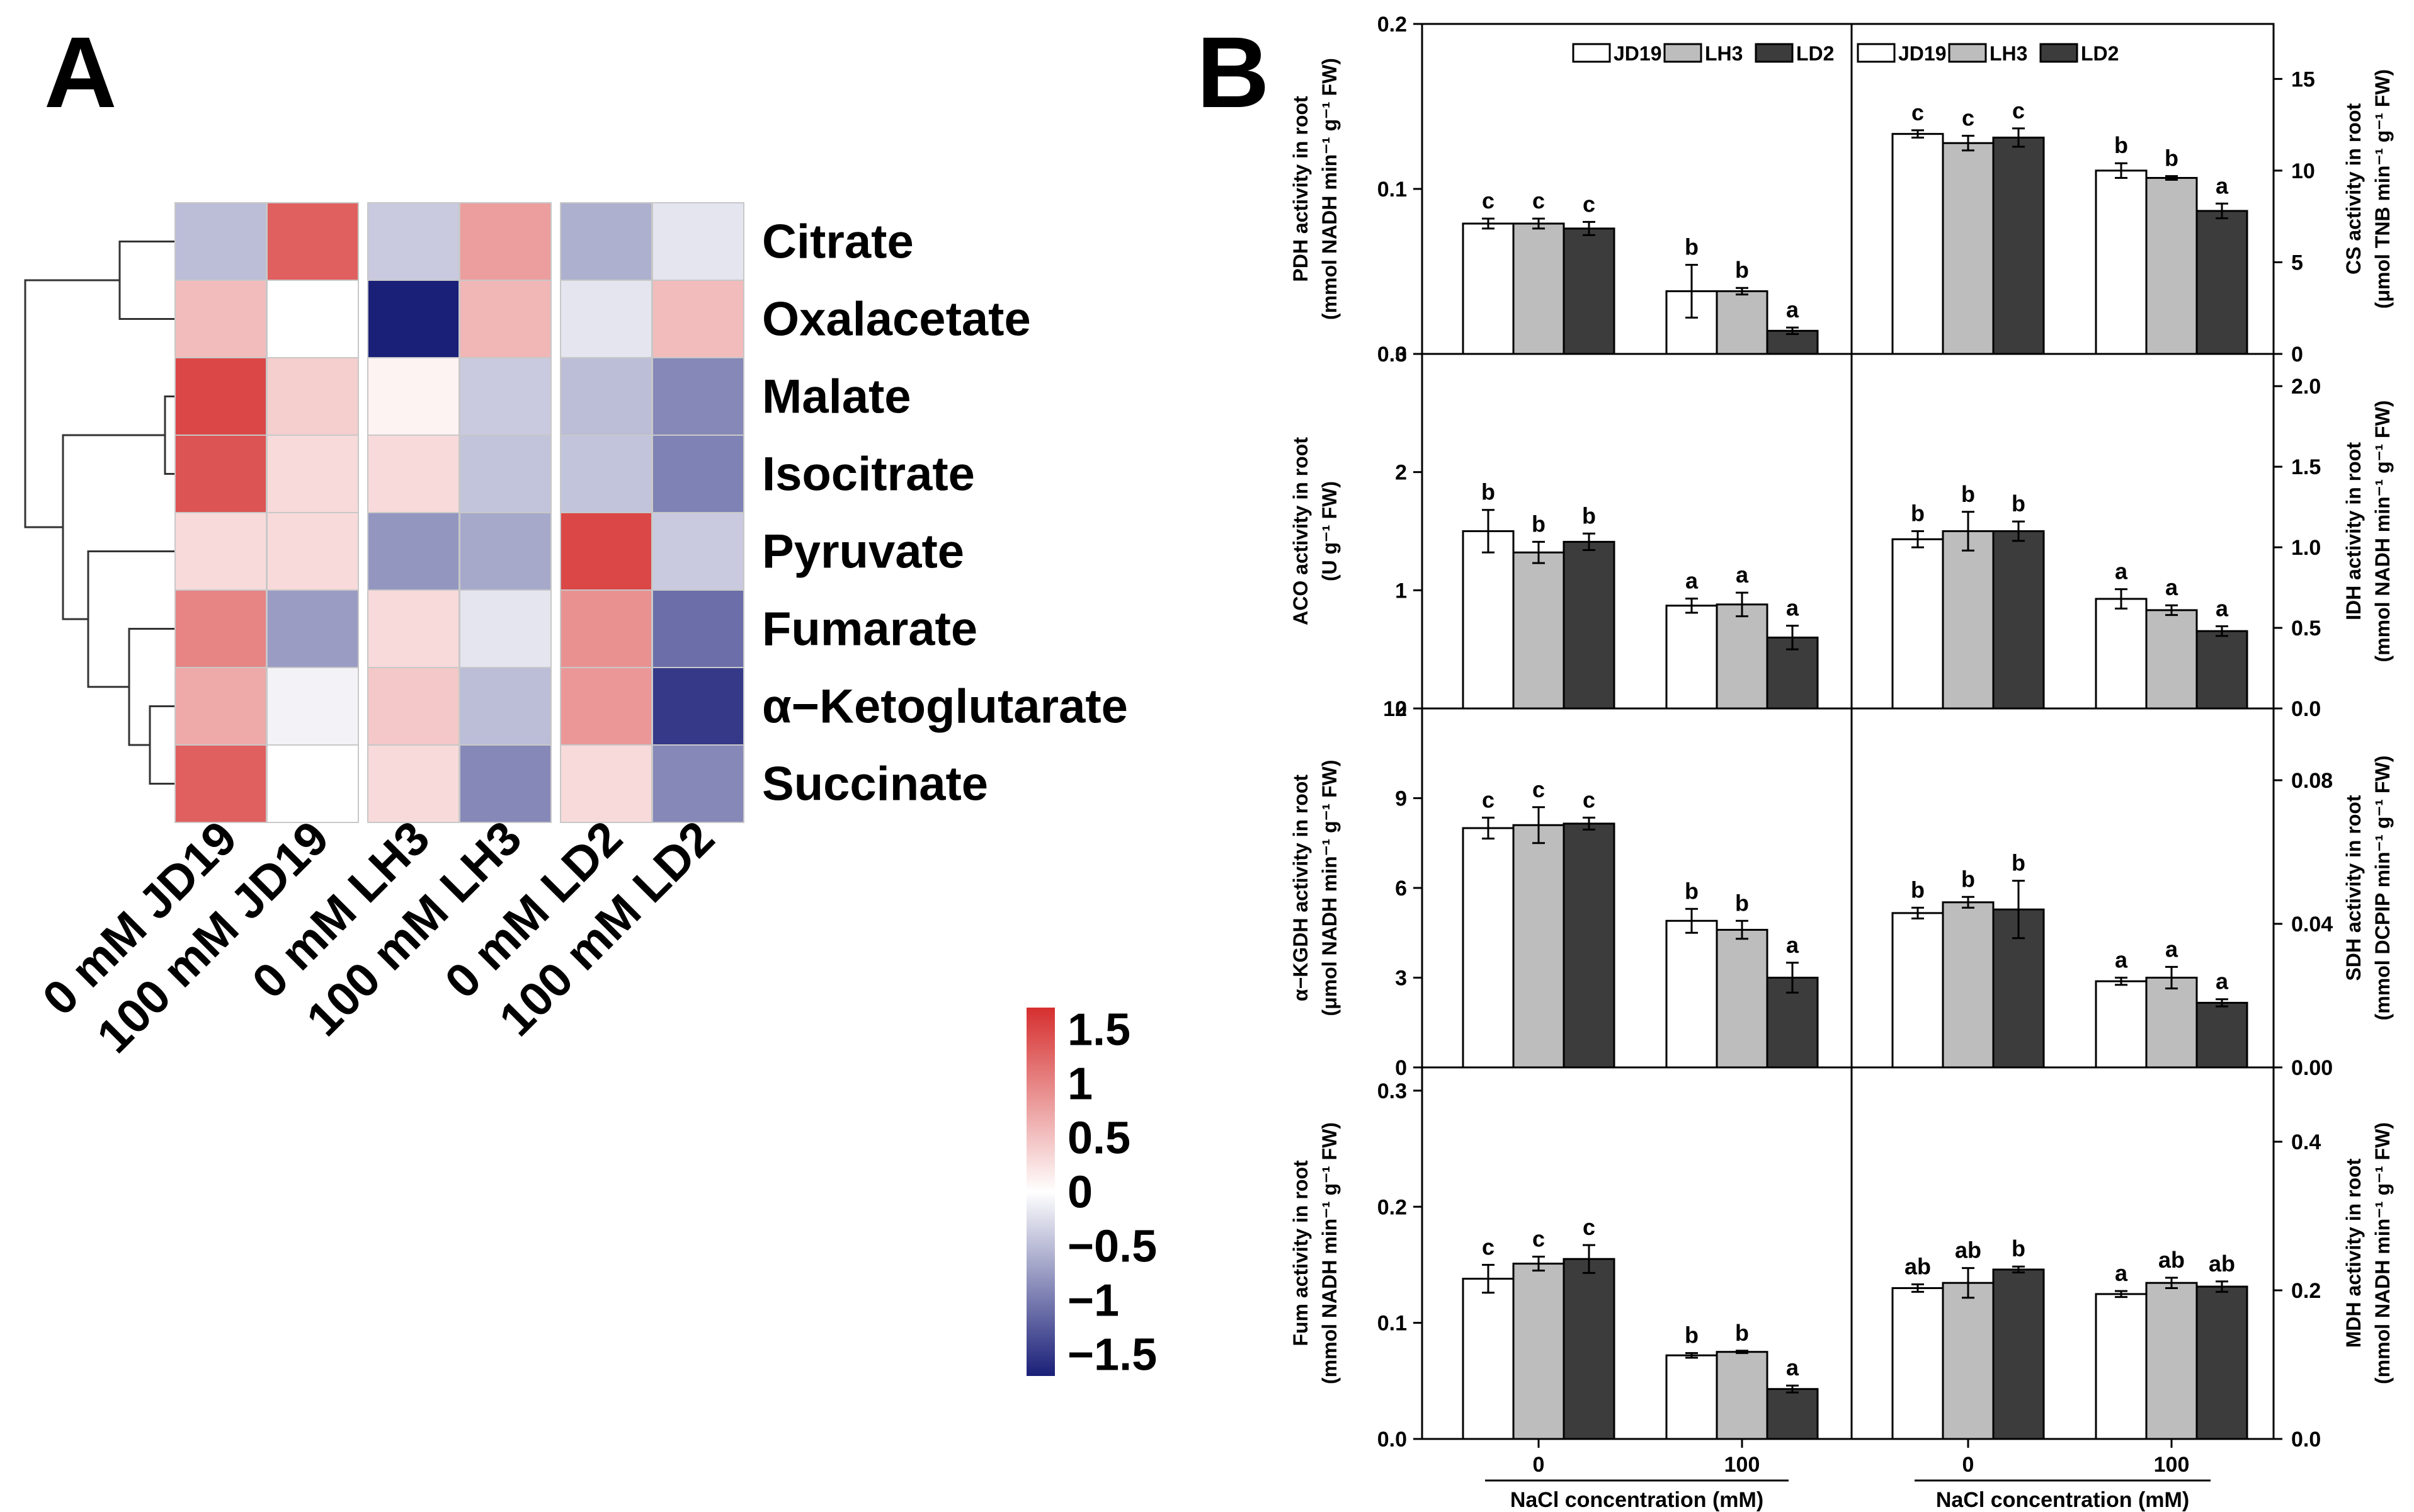 This screenshot has height=1512, width=2414. I want to click on y-axis-label-line1: CS activity in root, so click(2353, 189).